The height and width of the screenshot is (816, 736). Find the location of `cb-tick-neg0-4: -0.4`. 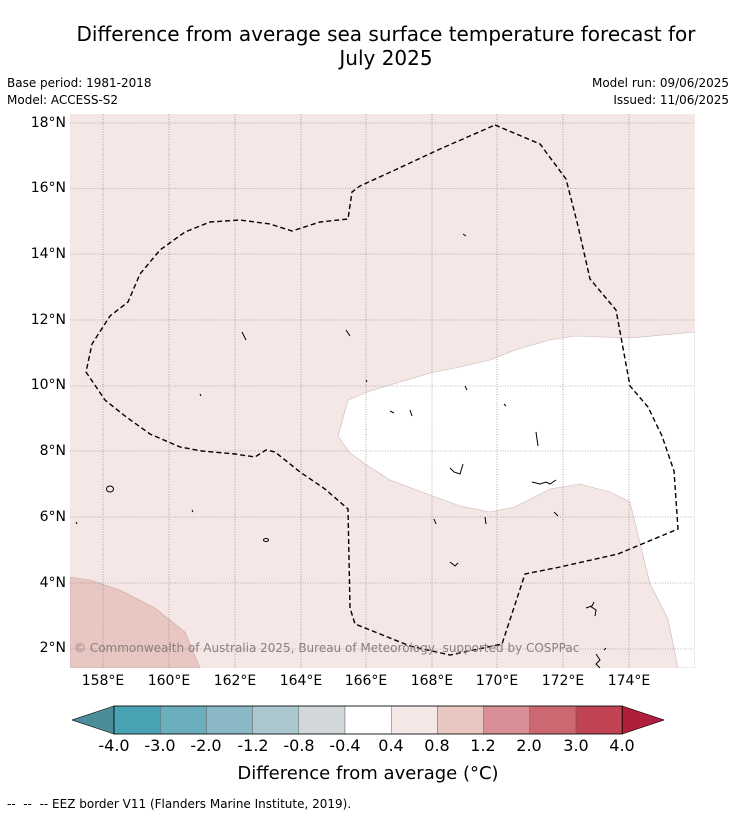

cb-tick-neg0-4: -0.4 is located at coordinates (345, 745).